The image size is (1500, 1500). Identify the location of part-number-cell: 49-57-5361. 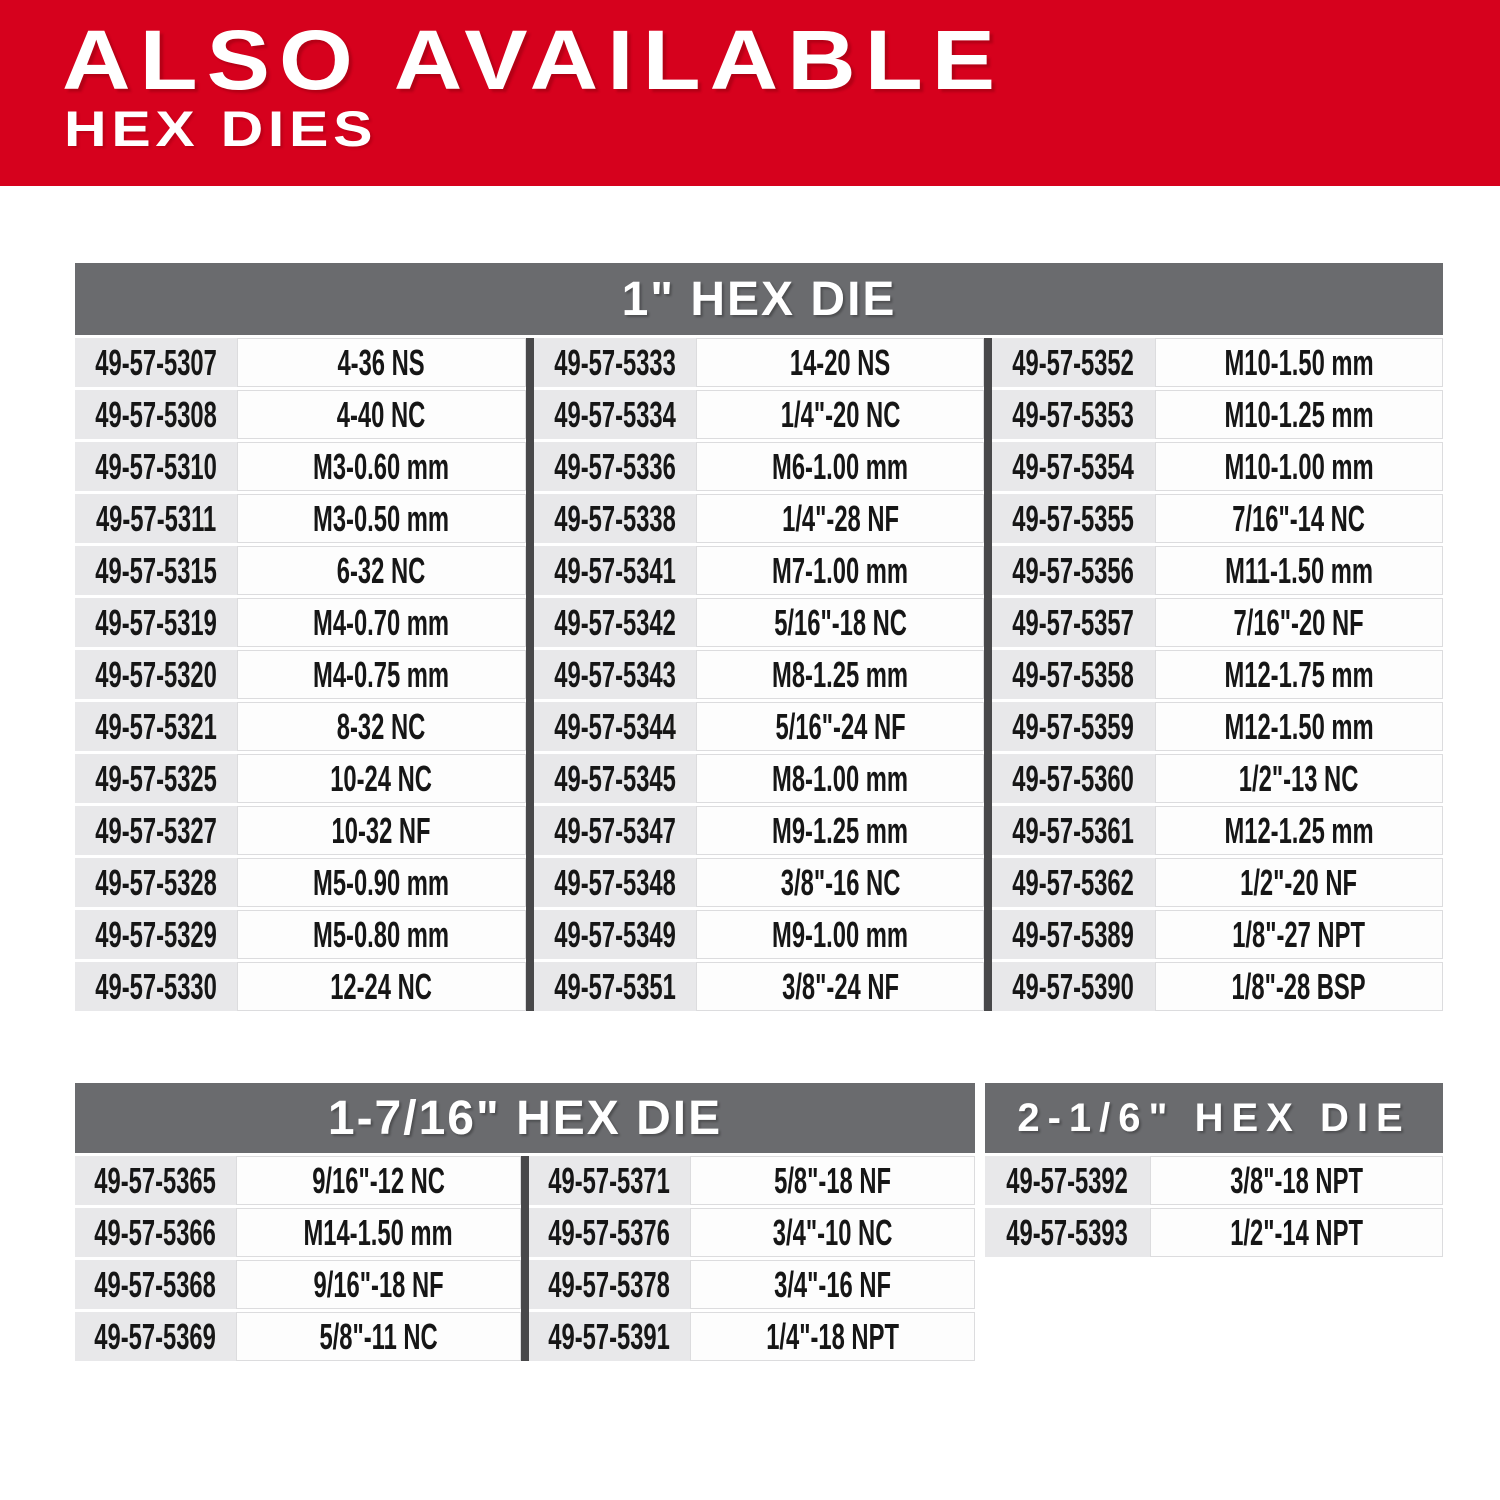
(1073, 830).